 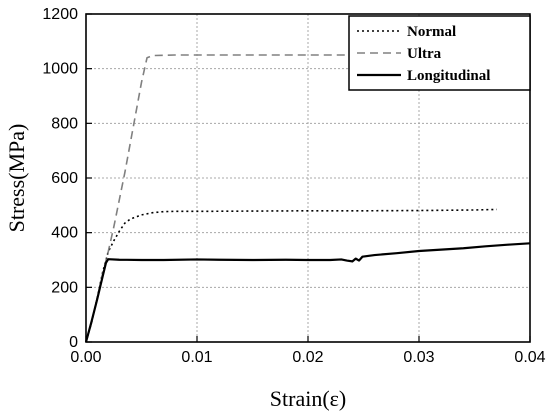 What do you see at coordinates (64, 178) in the screenshot?
I see `y-tick-label: 600` at bounding box center [64, 178].